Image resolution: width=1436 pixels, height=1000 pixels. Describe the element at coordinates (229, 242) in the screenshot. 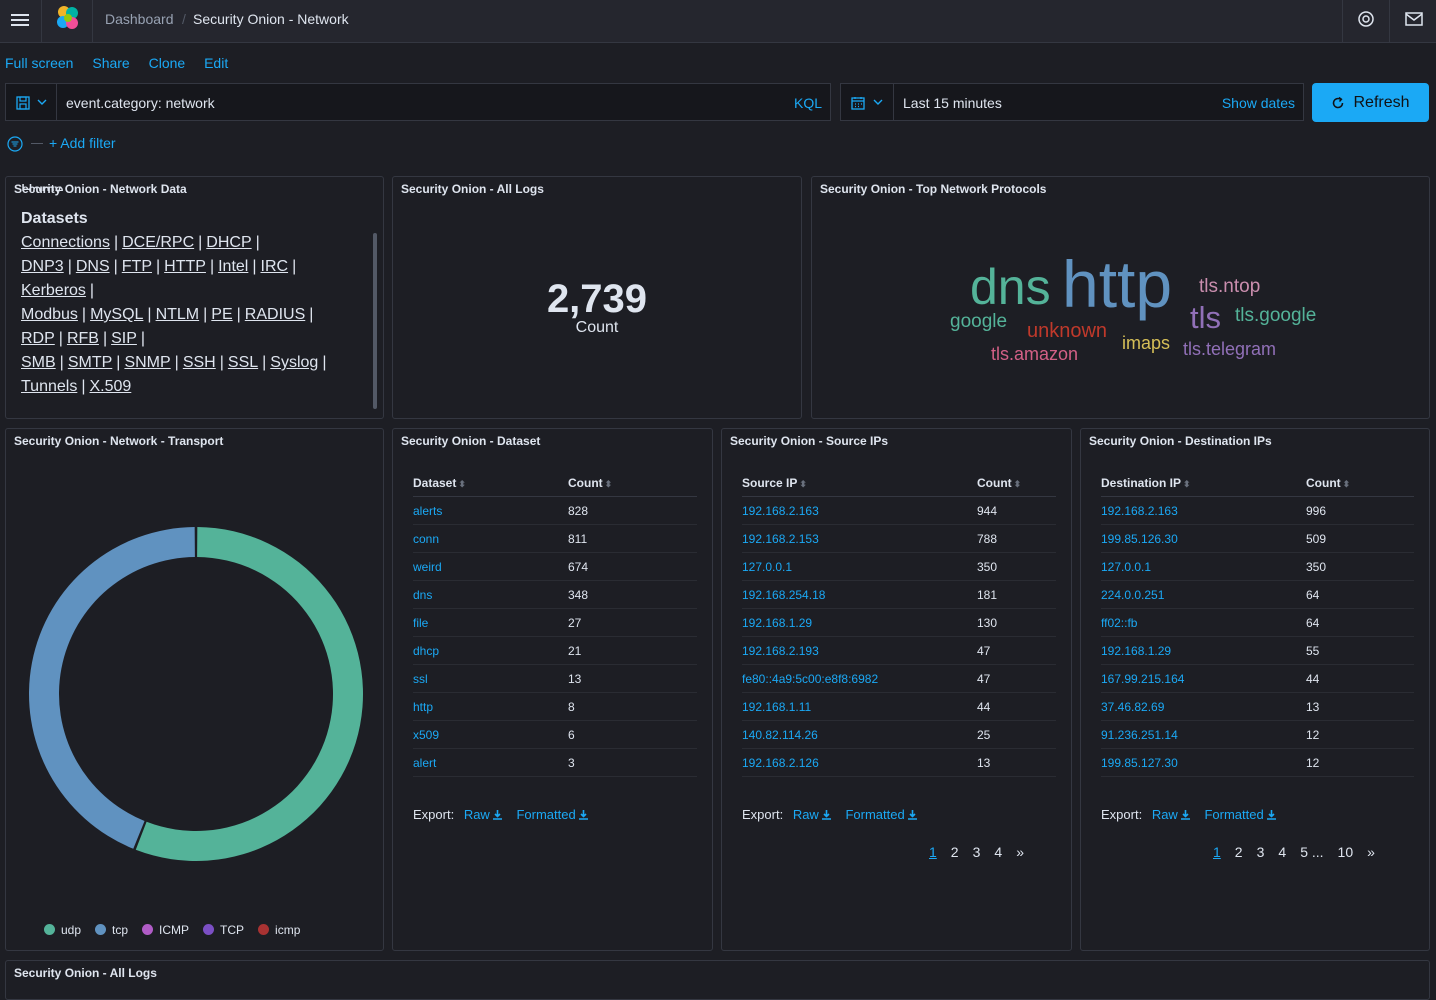

I see `dataset-link: DHCP` at that location.